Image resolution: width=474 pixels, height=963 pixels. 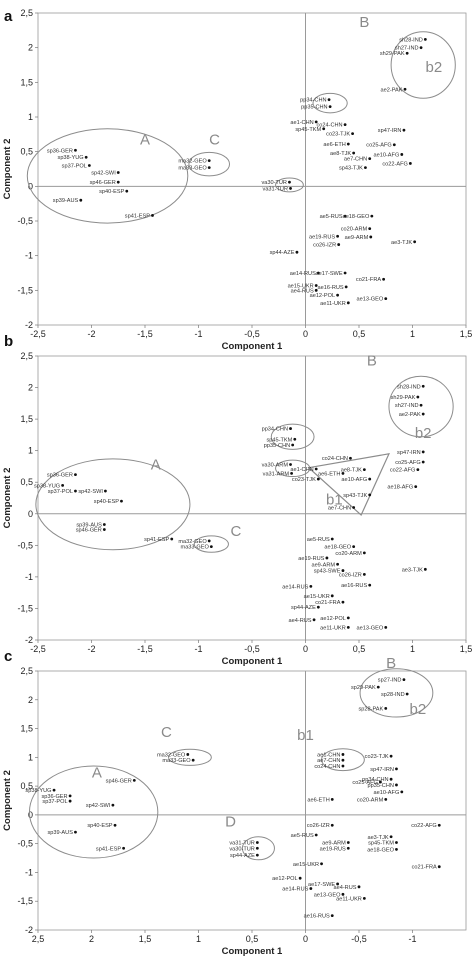 I want to click on y-tick-label: 1, so click(x=30, y=757).